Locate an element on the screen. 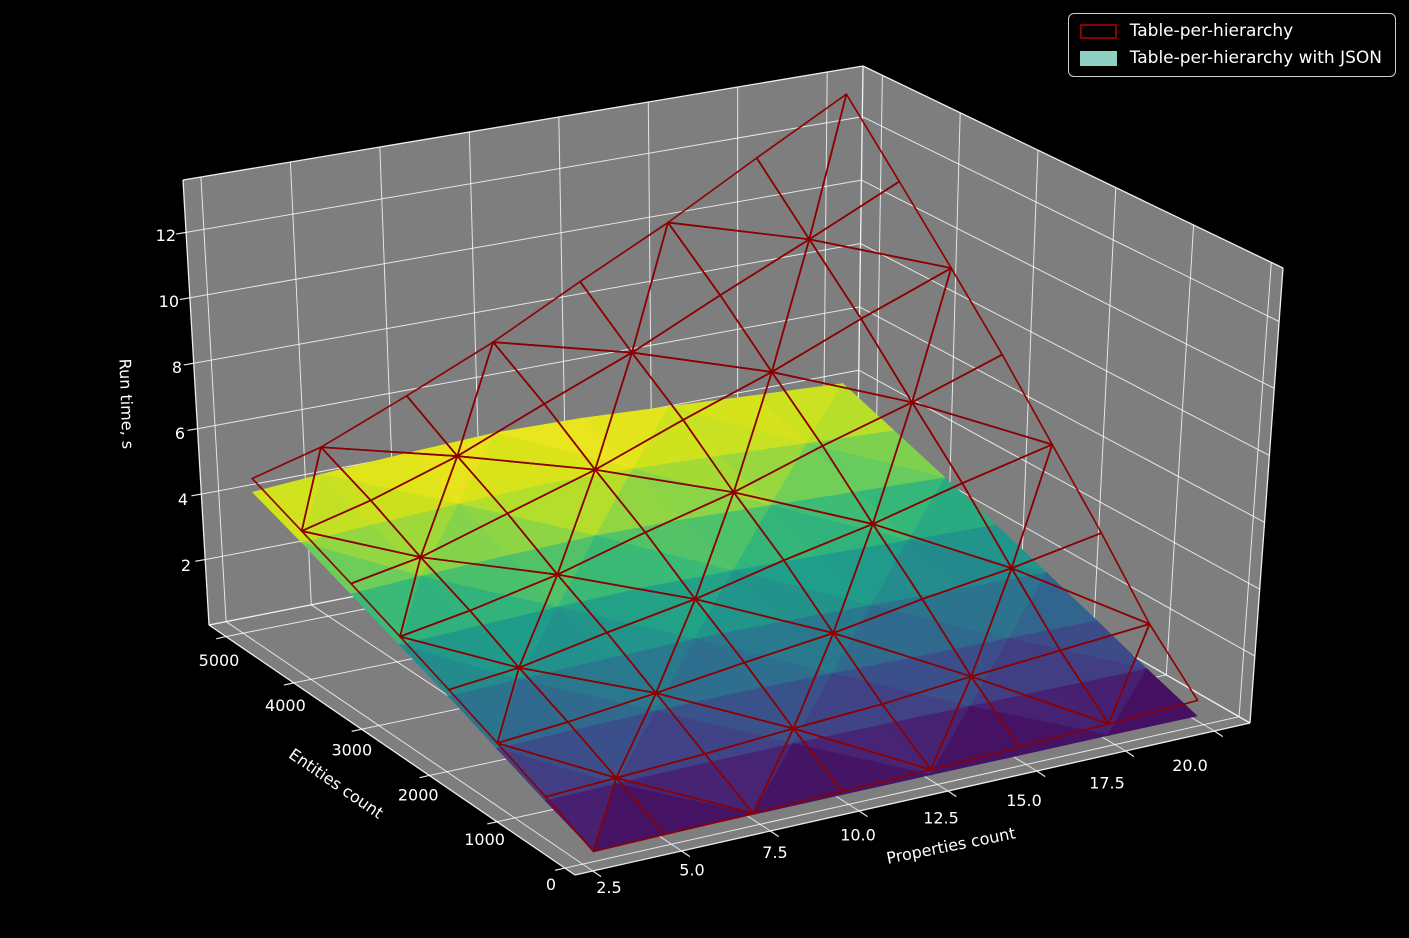 This screenshot has height=938, width=1409. tick-label: 4000 is located at coordinates (285, 705).